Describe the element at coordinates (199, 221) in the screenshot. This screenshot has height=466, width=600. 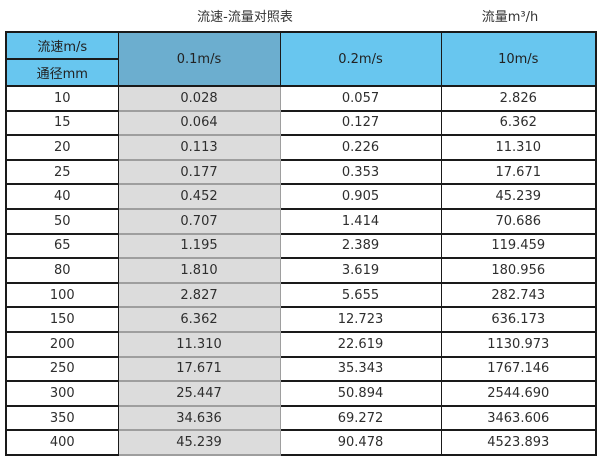
I see `cell-flow-0-1ms: 0.707` at that location.